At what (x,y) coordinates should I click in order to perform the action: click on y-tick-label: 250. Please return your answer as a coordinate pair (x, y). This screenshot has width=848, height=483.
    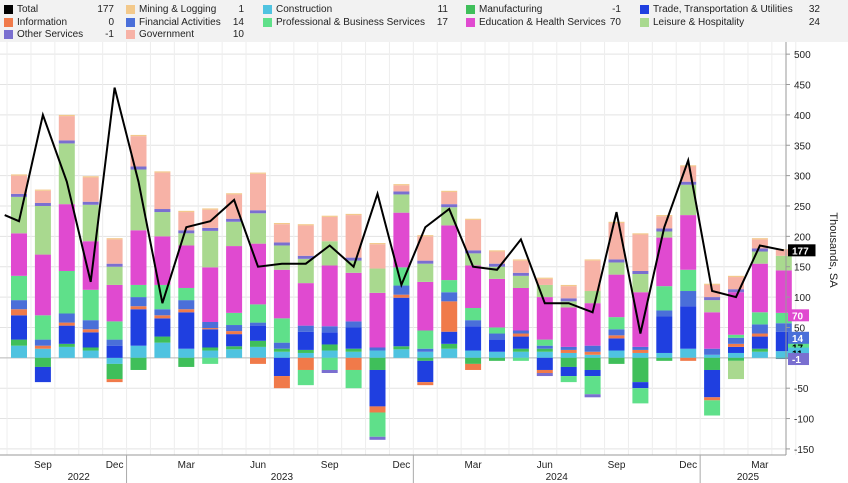
    Looking at the image, I should click on (802, 207).